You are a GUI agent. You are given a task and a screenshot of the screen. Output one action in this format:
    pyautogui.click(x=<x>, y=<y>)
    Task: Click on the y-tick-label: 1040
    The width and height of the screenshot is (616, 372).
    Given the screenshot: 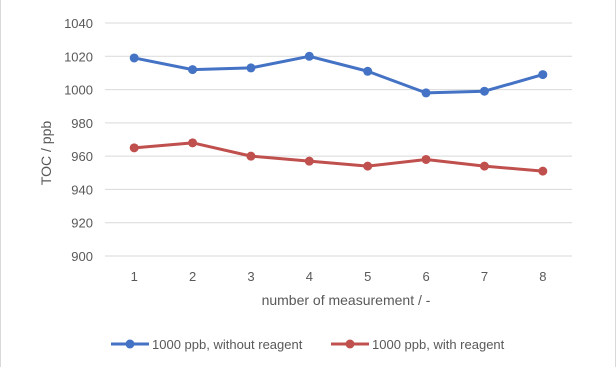 What is the action you would take?
    pyautogui.click(x=78, y=23)
    